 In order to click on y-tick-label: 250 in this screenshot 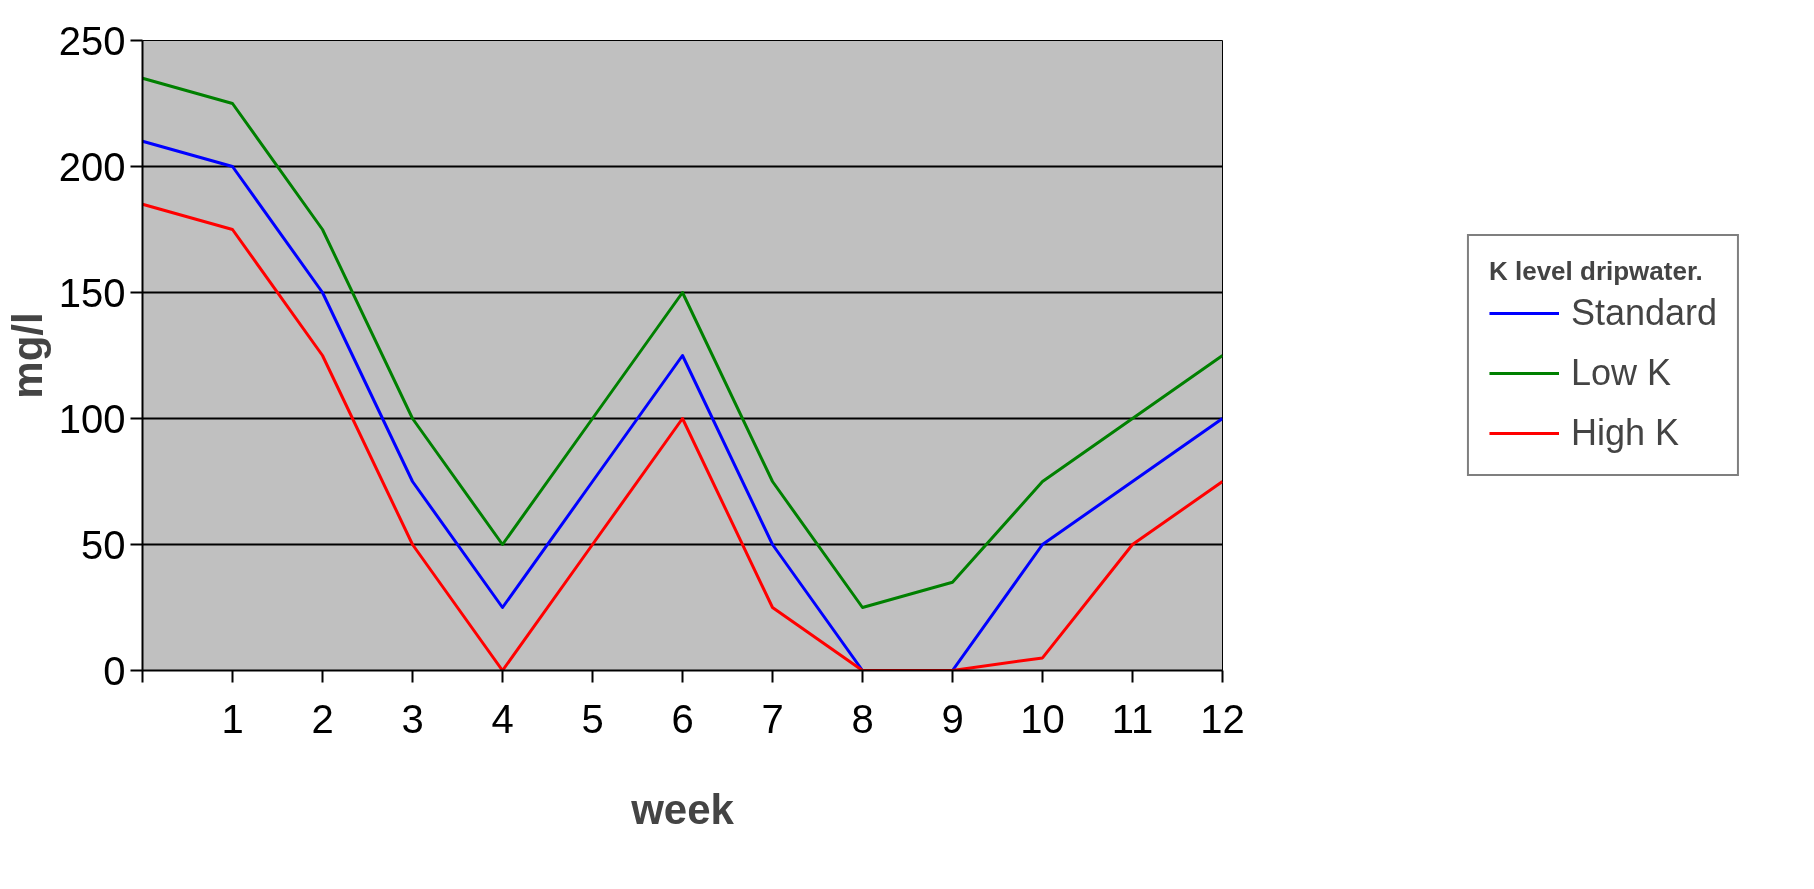, I will do `click(92, 40)`.